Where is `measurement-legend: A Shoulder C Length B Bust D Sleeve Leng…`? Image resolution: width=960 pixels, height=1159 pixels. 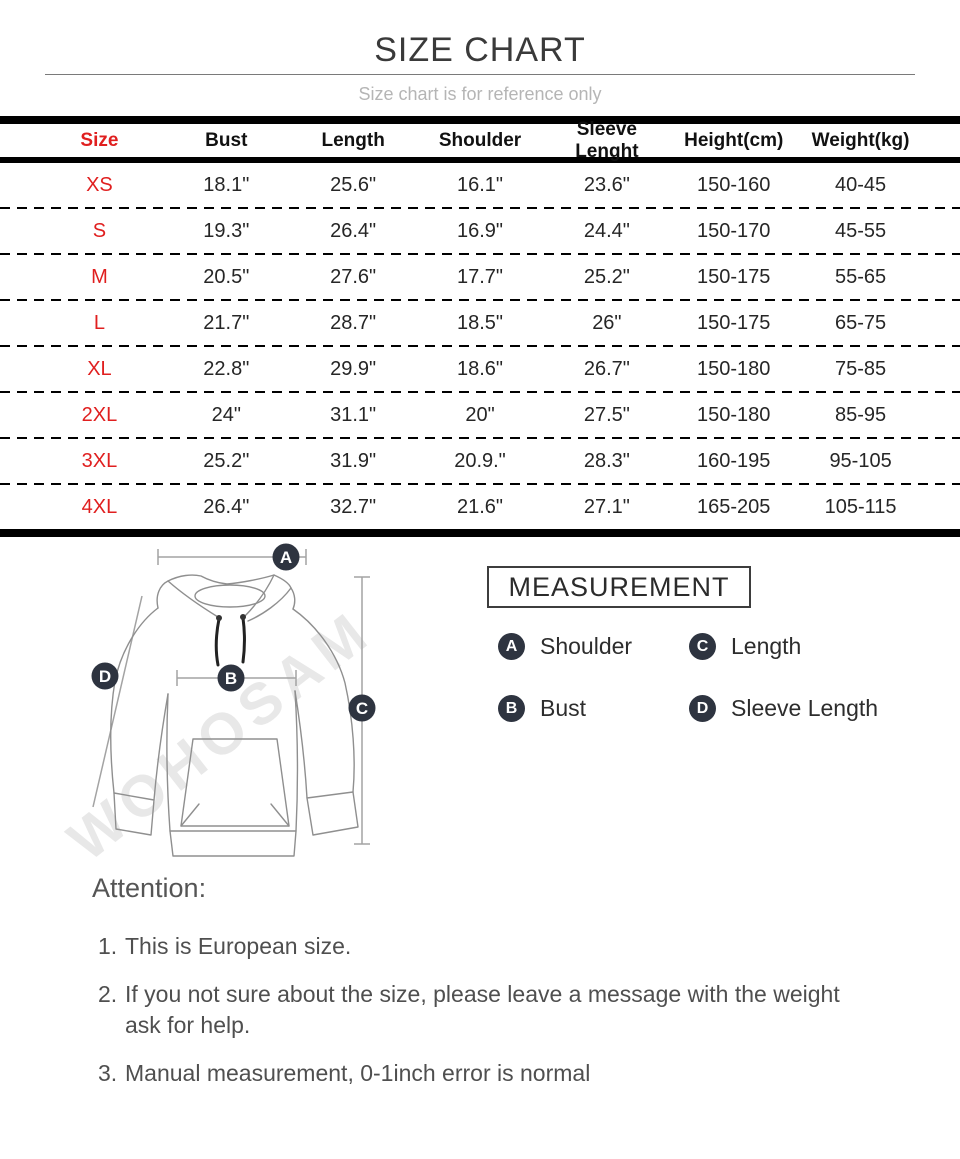
measurement-legend: A Shoulder C Length B Bust D Sleeve Leng… is located at coordinates (688, 677).